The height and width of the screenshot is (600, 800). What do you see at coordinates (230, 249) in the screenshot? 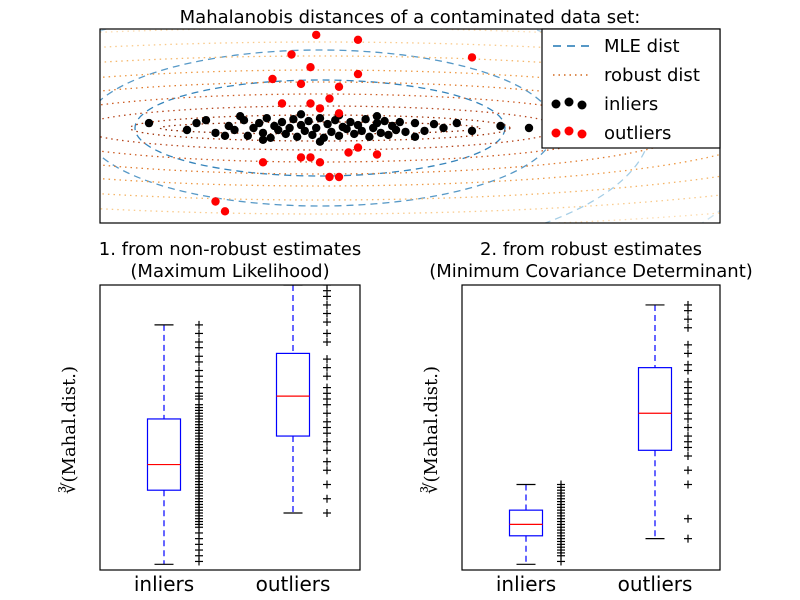
I see `left-chart-title-line1: 1. from non-robust estimates` at bounding box center [230, 249].